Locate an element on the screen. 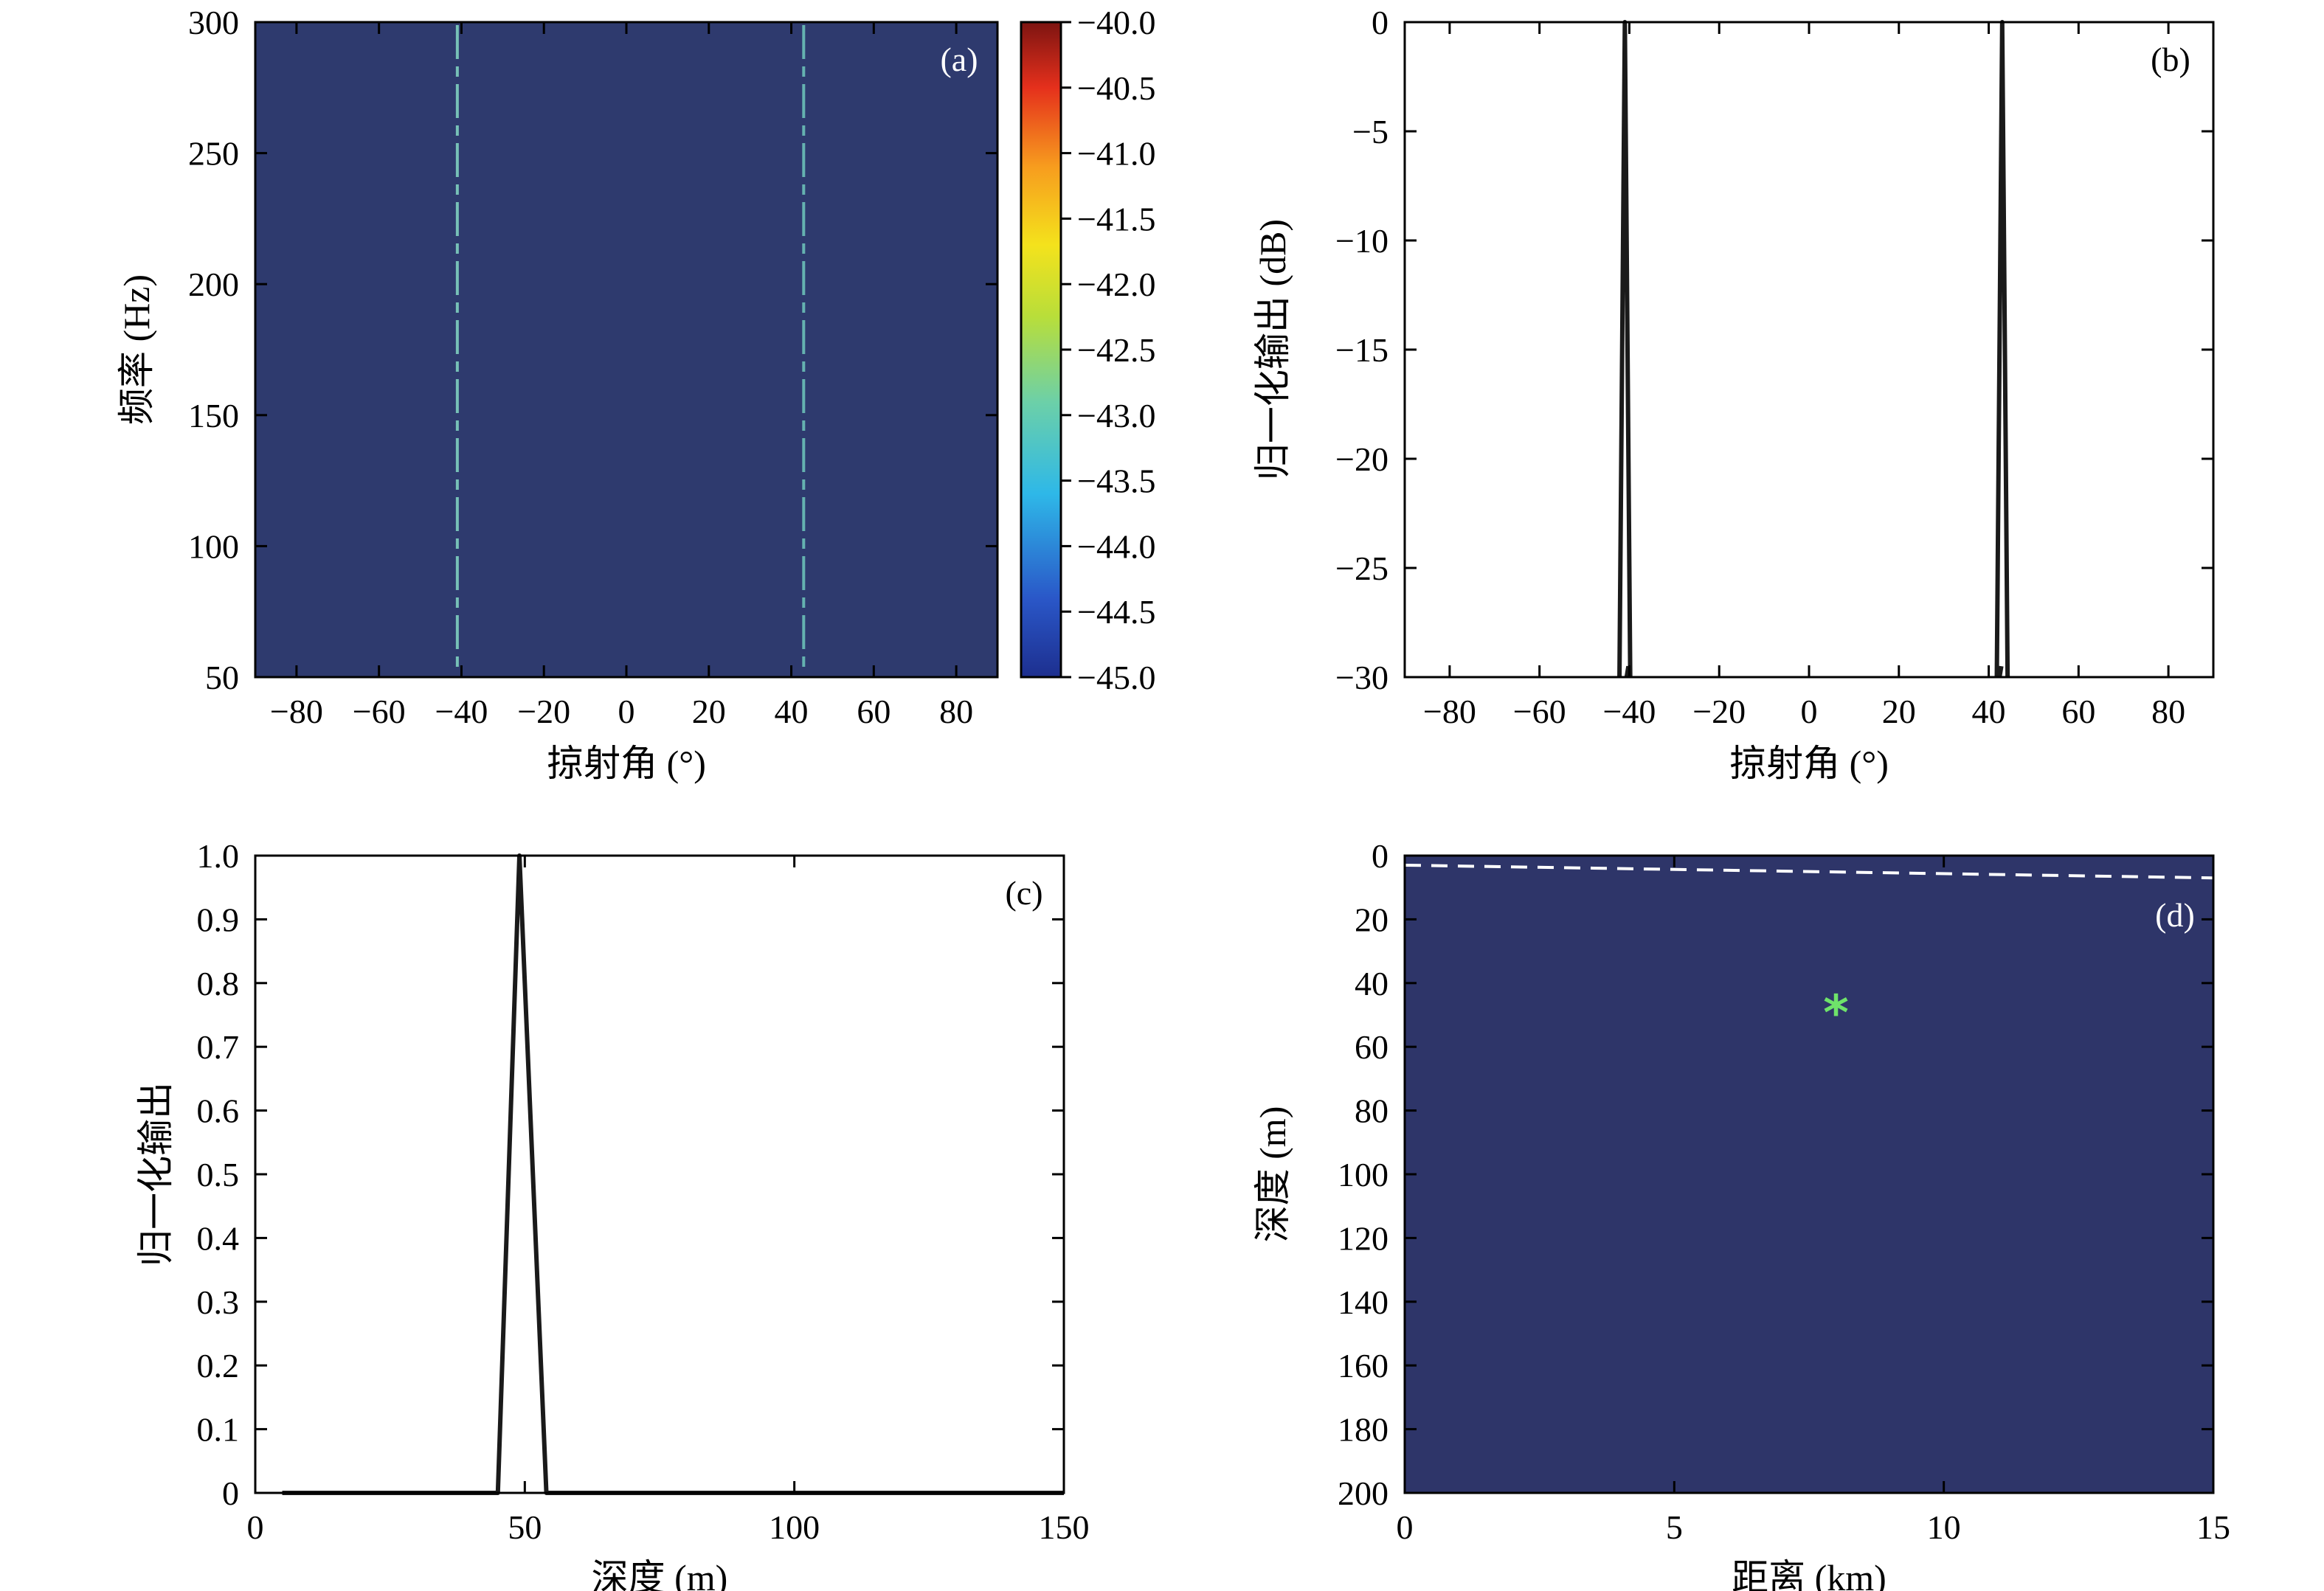  y-tick-label: 50 is located at coordinates (222, 677).